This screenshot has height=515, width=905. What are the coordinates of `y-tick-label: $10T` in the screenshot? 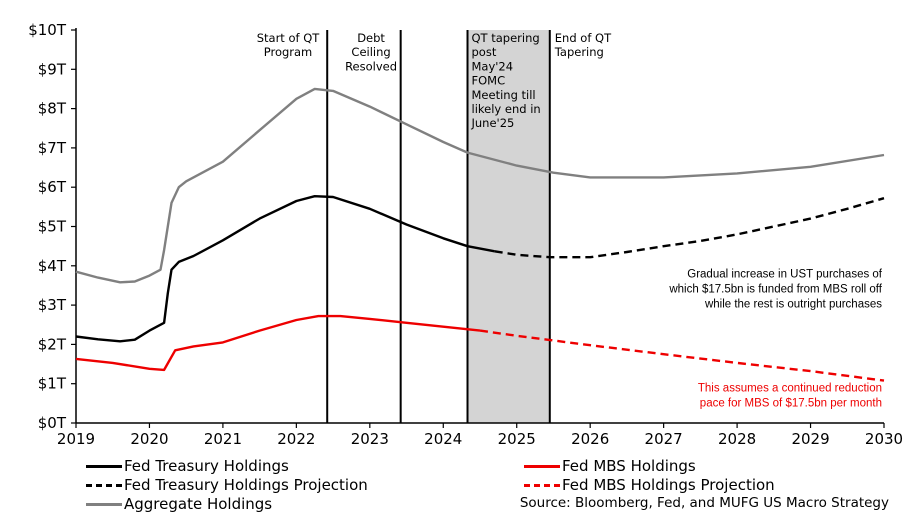 It's located at (47, 30).